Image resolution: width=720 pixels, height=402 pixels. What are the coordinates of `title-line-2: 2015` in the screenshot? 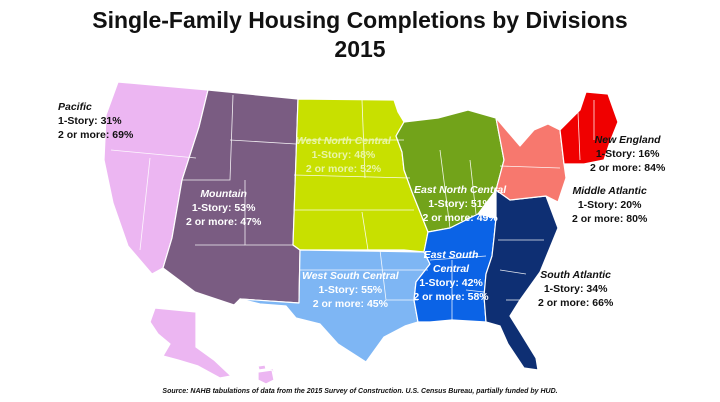 It's located at (360, 49).